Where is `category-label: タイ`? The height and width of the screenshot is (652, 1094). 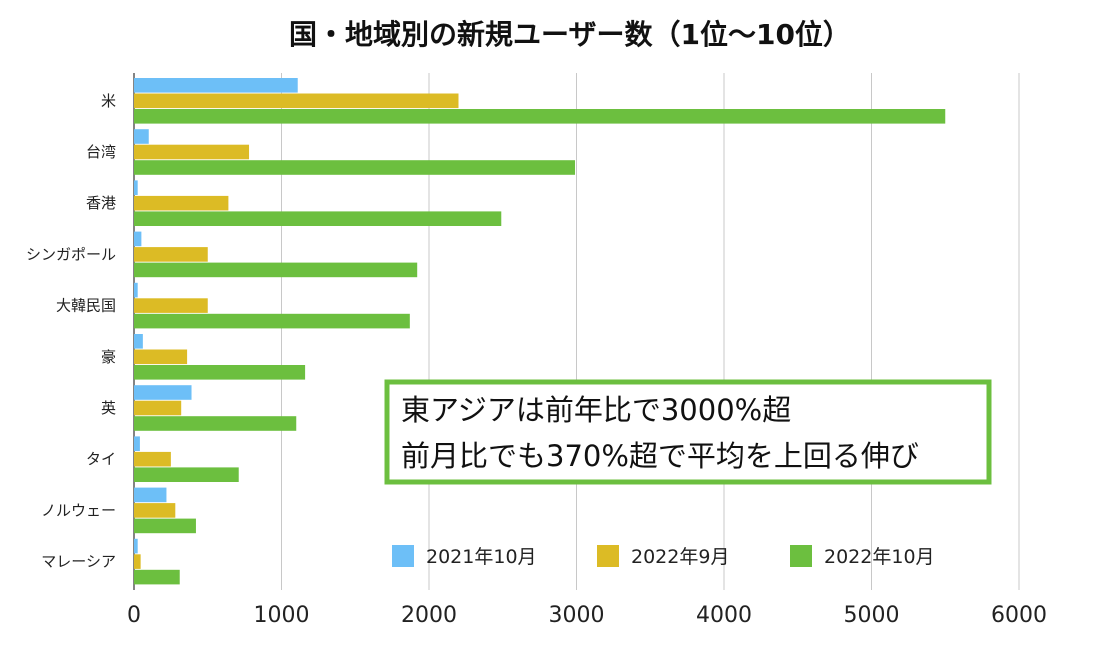
category-label: タイ is located at coordinates (101, 459).